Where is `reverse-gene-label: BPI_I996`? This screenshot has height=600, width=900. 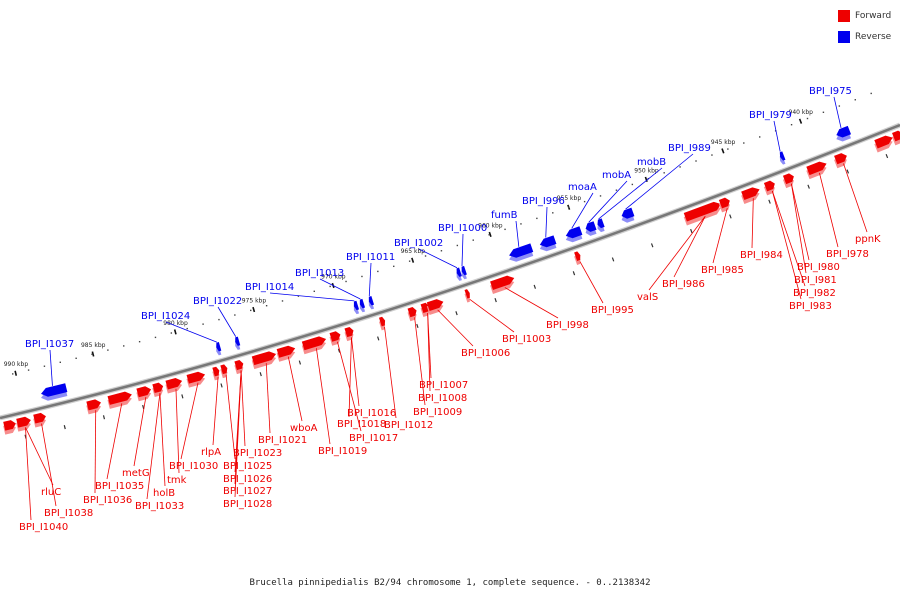 reverse-gene-label: BPI_I996 is located at coordinates (543, 201).